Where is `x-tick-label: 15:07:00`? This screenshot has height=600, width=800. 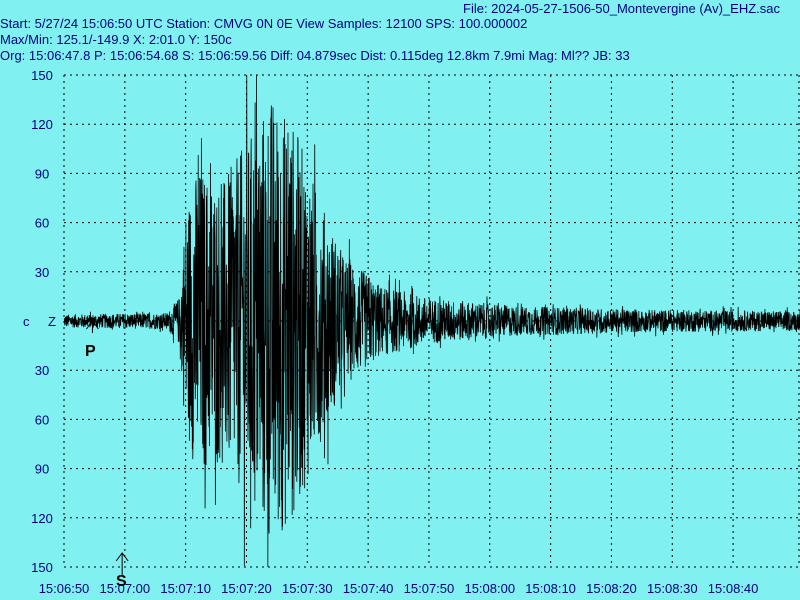
x-tick-label: 15:07:00 is located at coordinates (125, 588).